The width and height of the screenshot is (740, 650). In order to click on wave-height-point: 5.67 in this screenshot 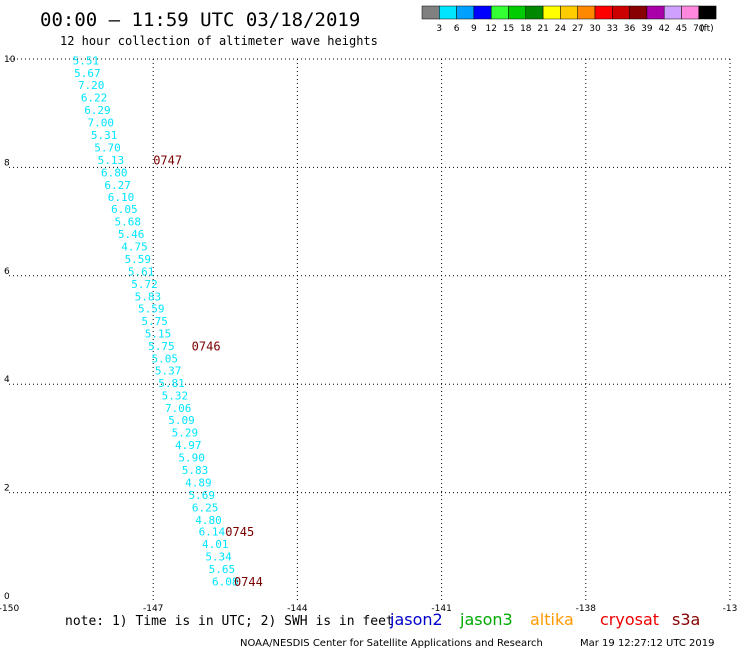, I will do `click(87, 73)`.